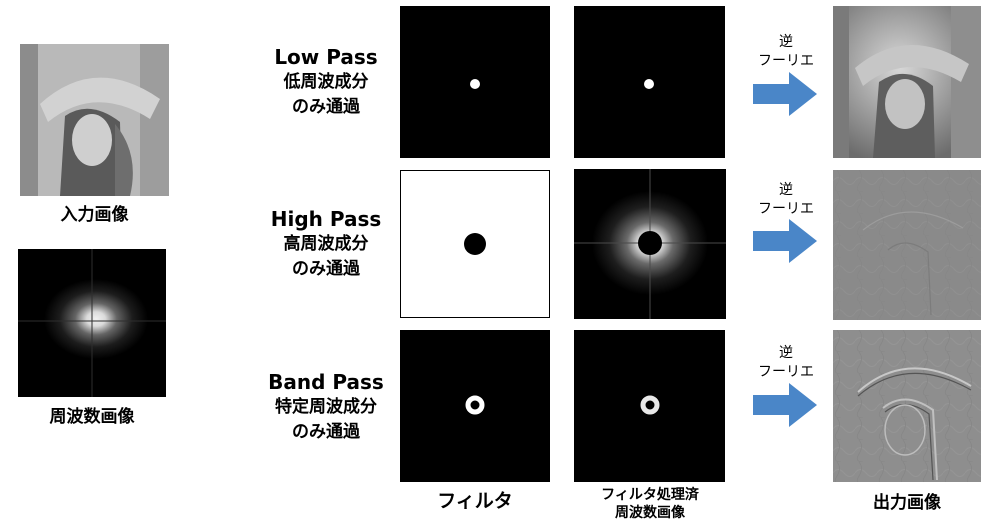 This screenshot has width=989, height=525. Describe the element at coordinates (92, 323) in the screenshot. I see `frequency-image` at that location.